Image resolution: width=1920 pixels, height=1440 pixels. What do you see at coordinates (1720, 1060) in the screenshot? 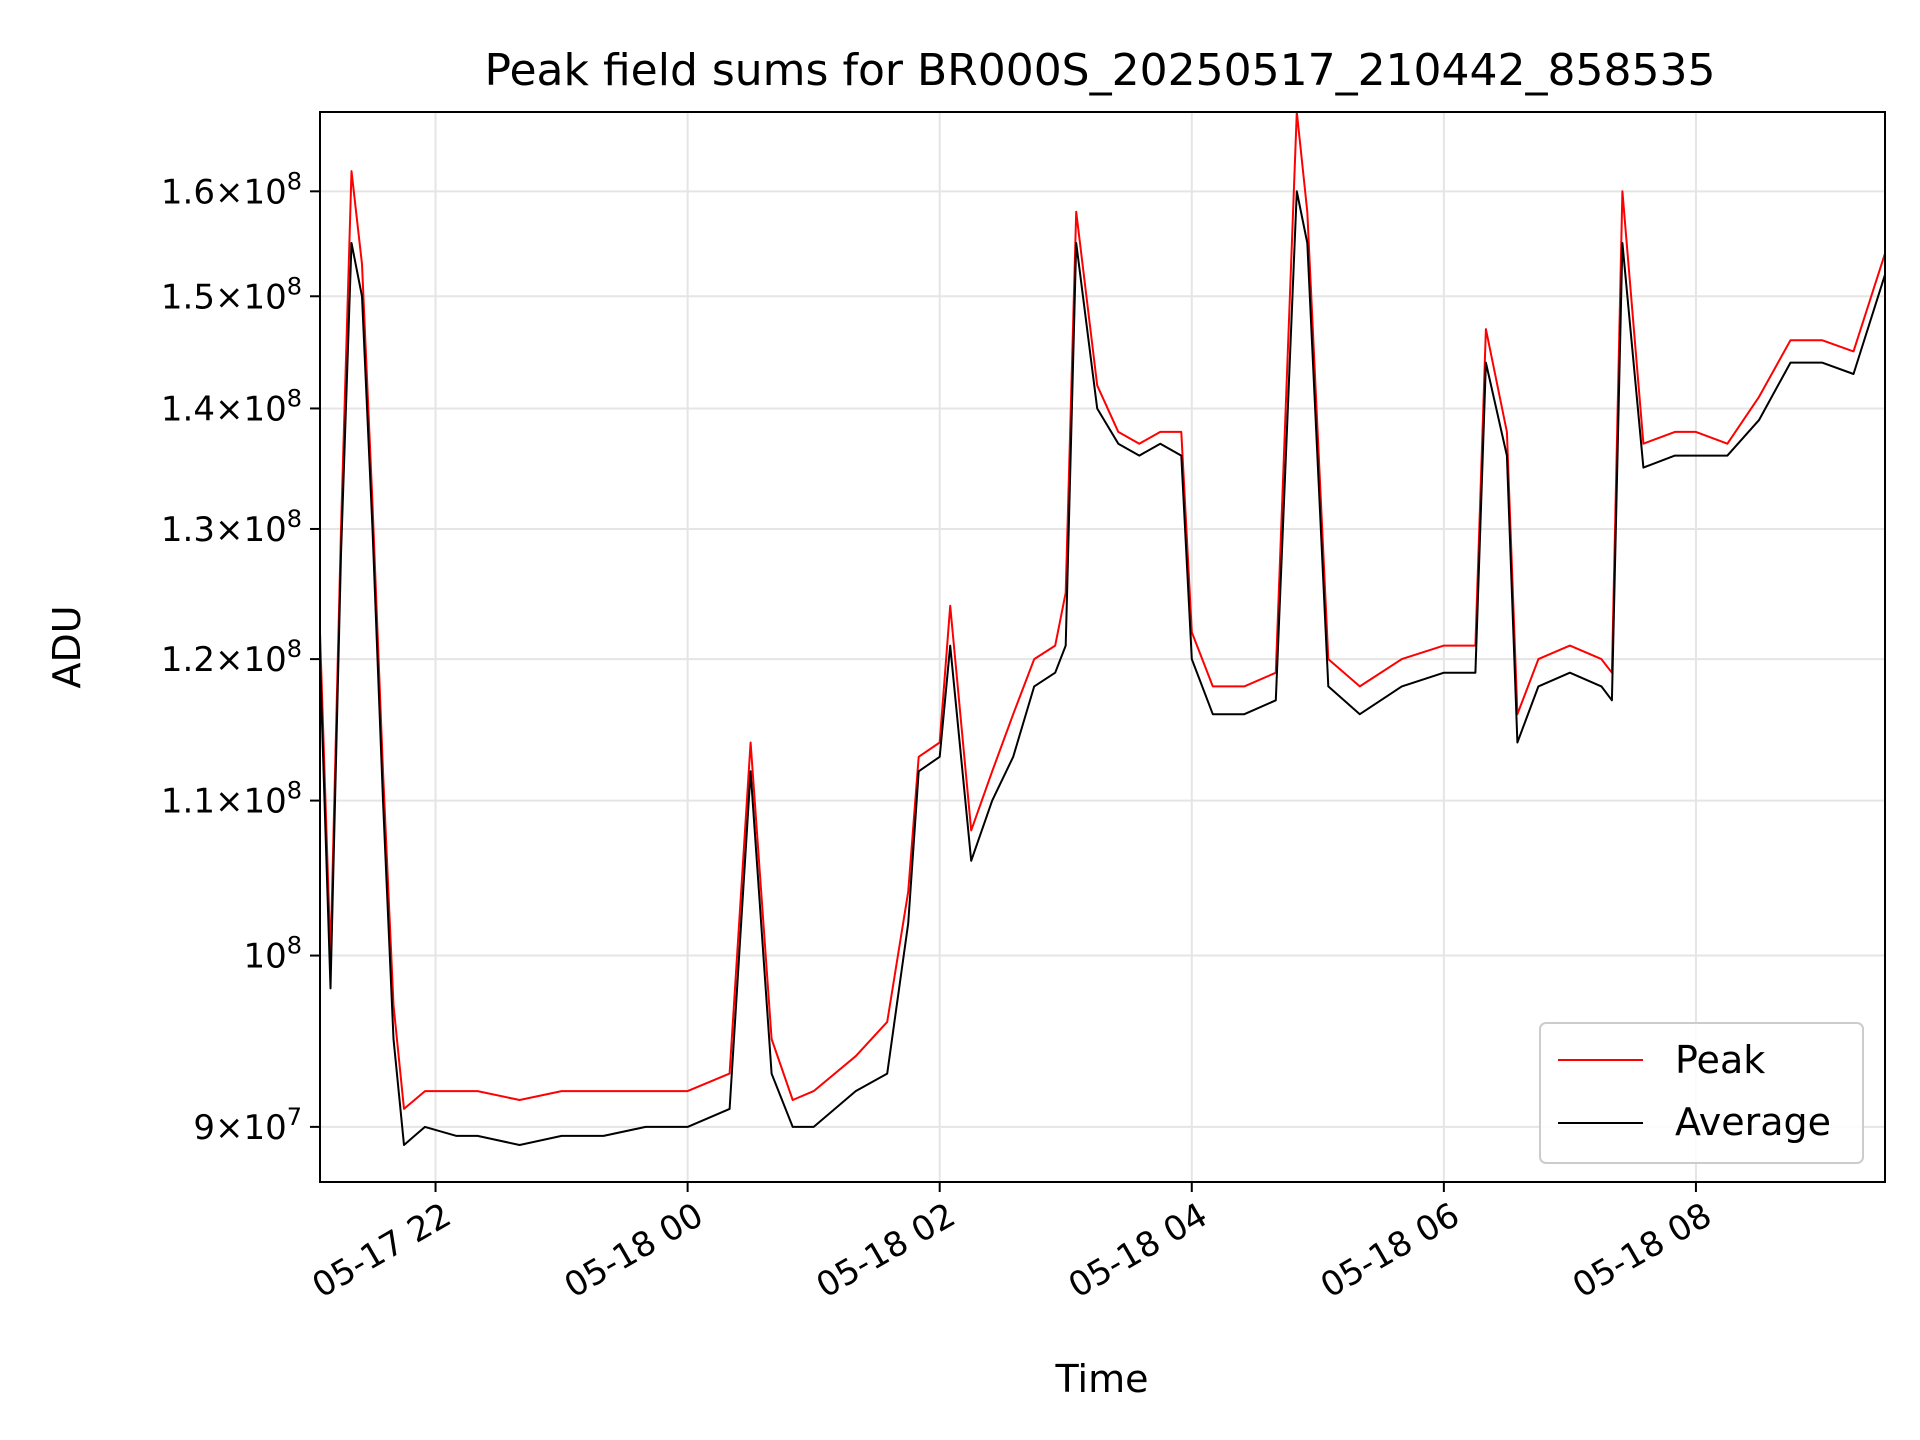
I see `legend-label-peak: Peak` at bounding box center [1720, 1060].